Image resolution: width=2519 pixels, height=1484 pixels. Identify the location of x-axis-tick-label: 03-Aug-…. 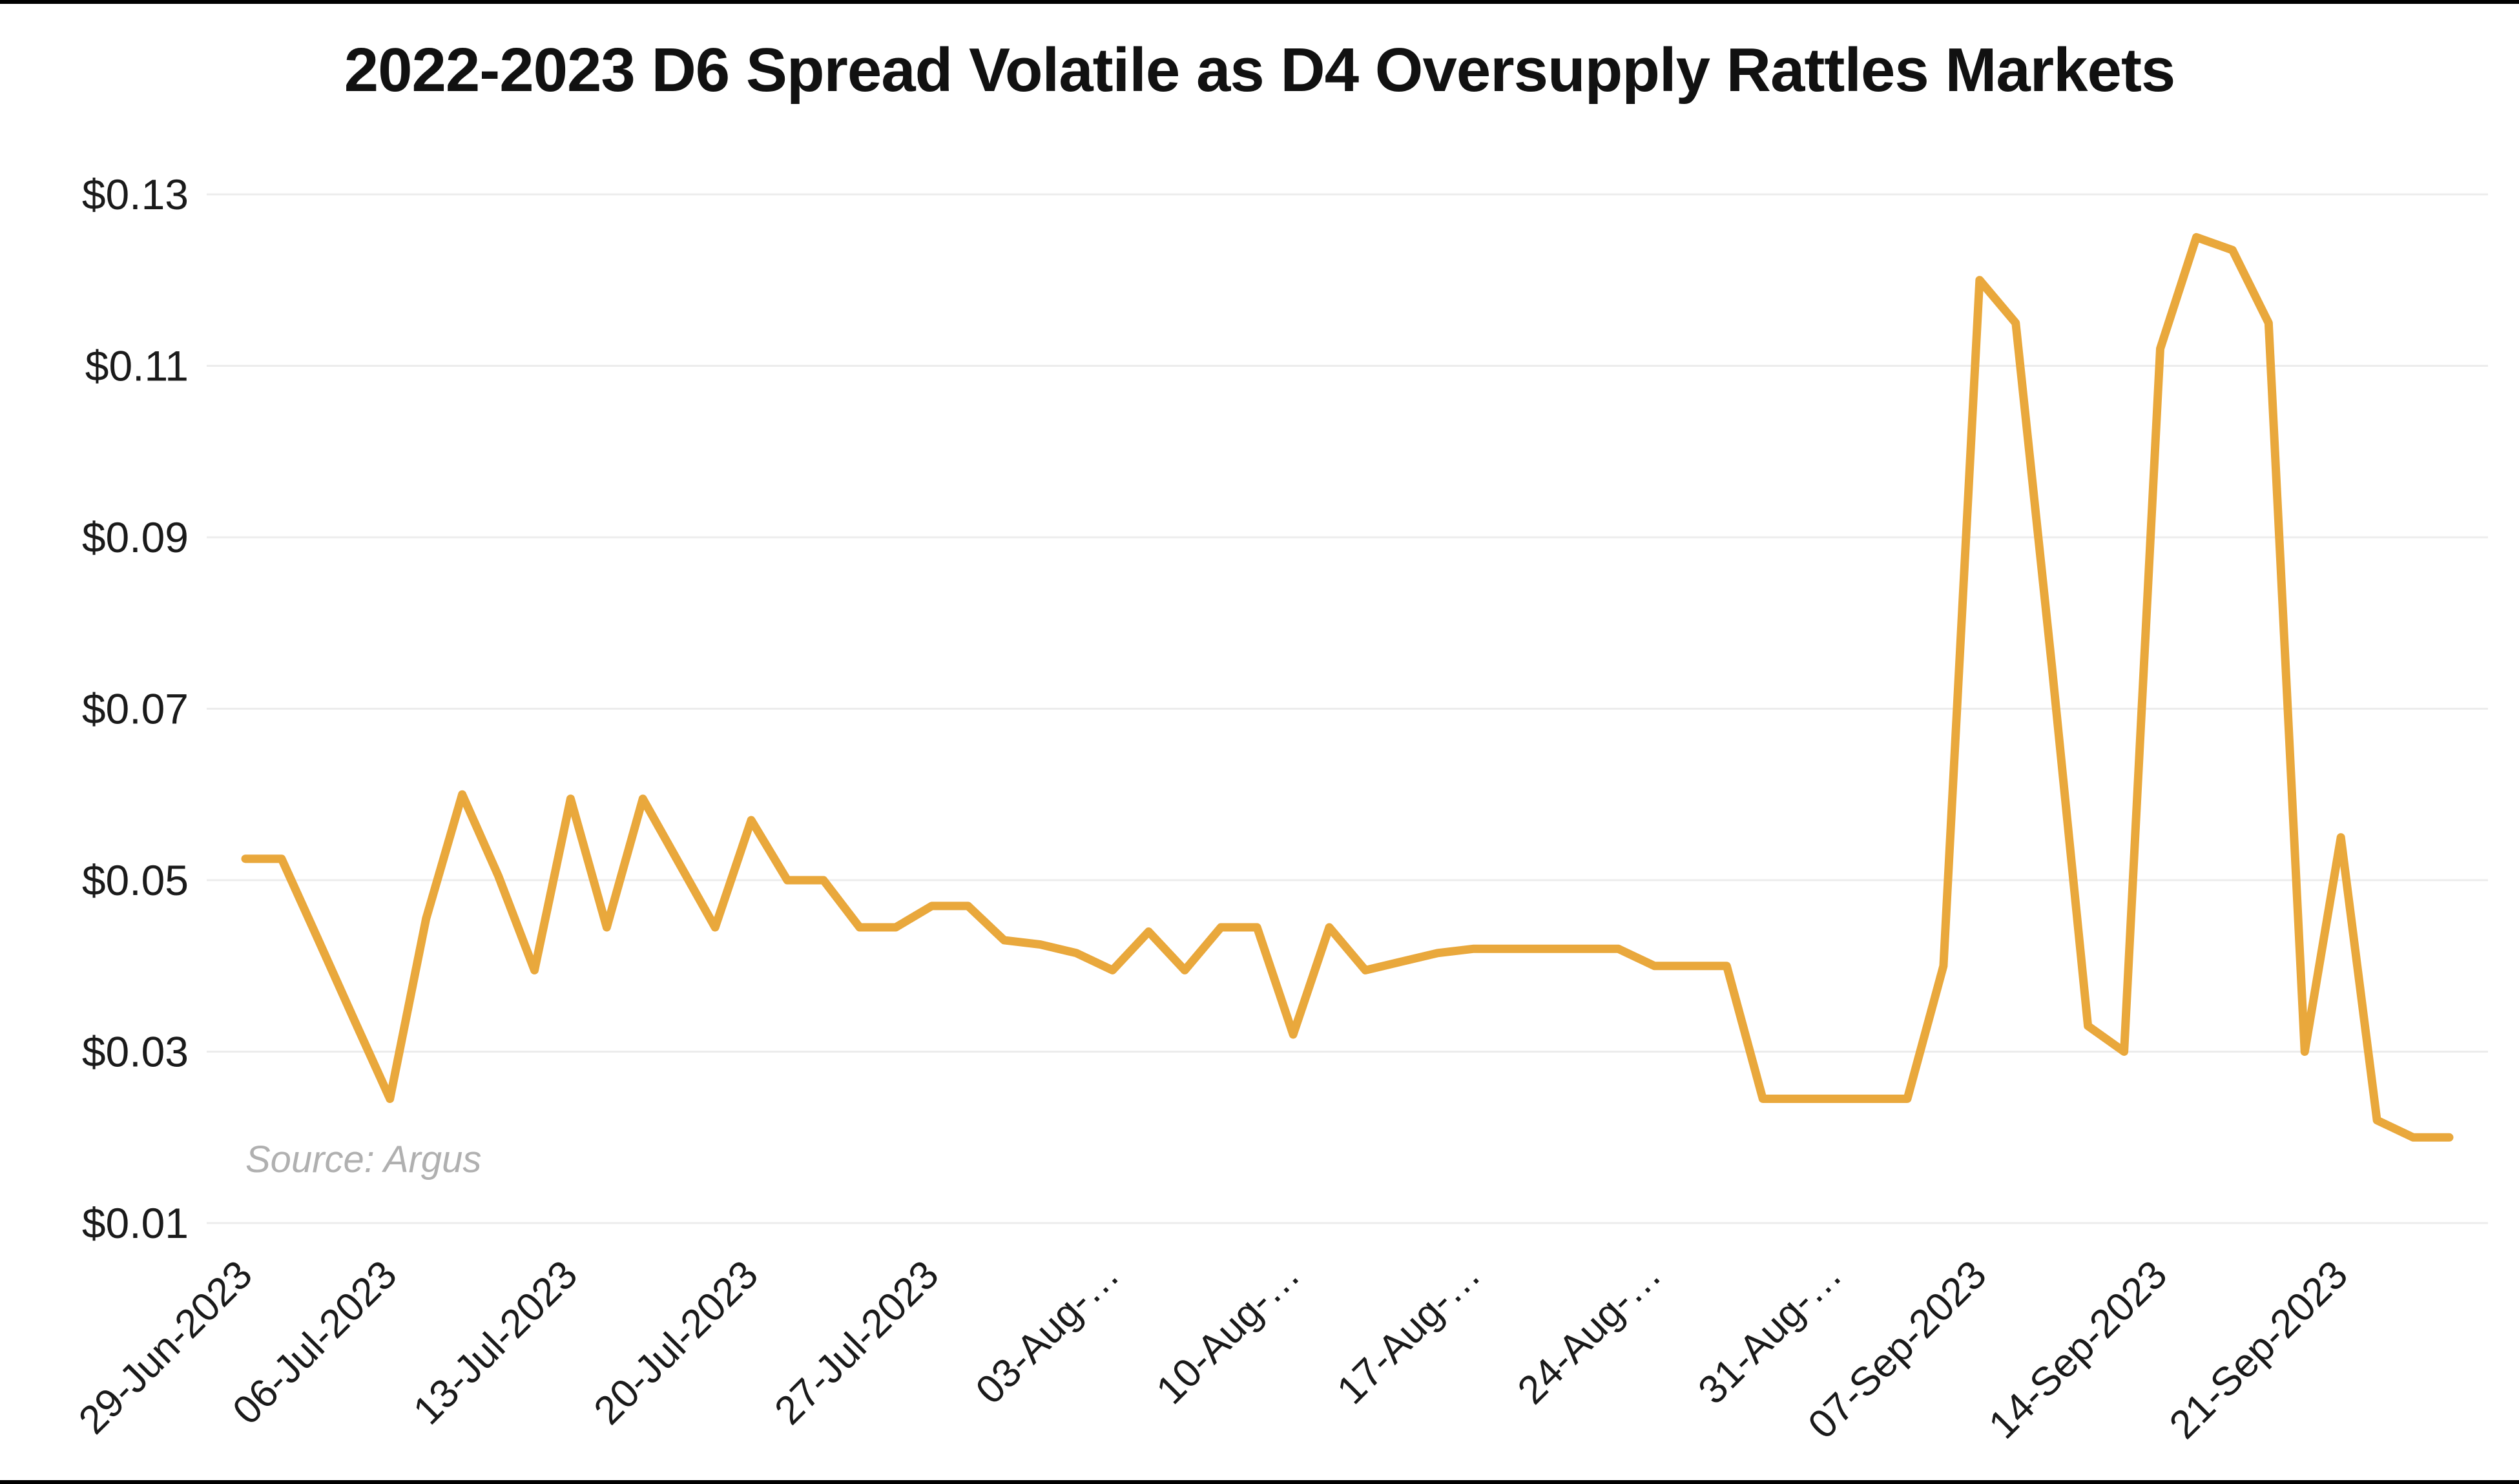
(1048, 1332).